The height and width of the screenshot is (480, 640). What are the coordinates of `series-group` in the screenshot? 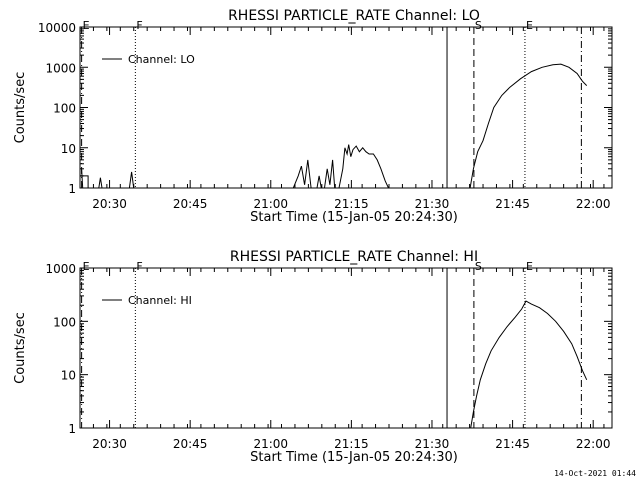 It's located at (529, 364).